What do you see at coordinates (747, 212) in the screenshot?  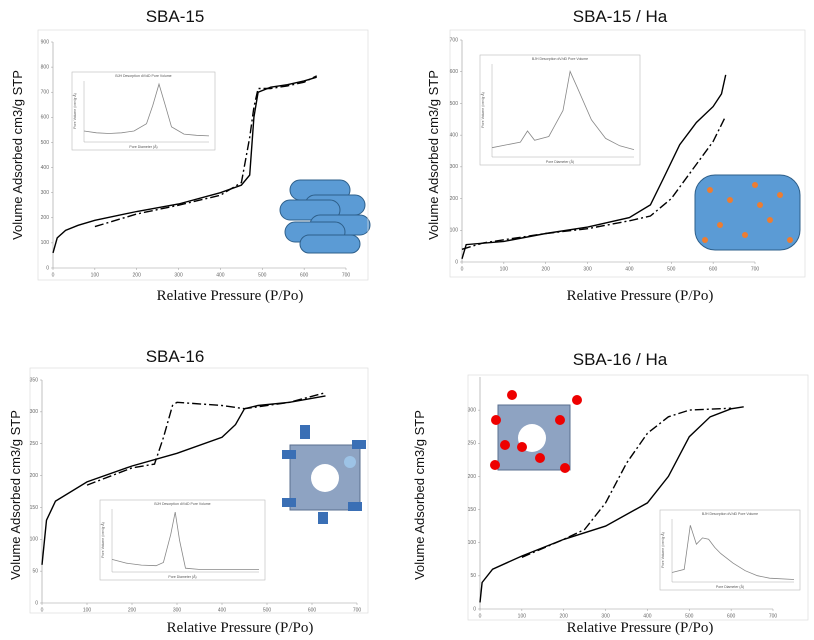 I see `loaded-cylinders-illustration` at bounding box center [747, 212].